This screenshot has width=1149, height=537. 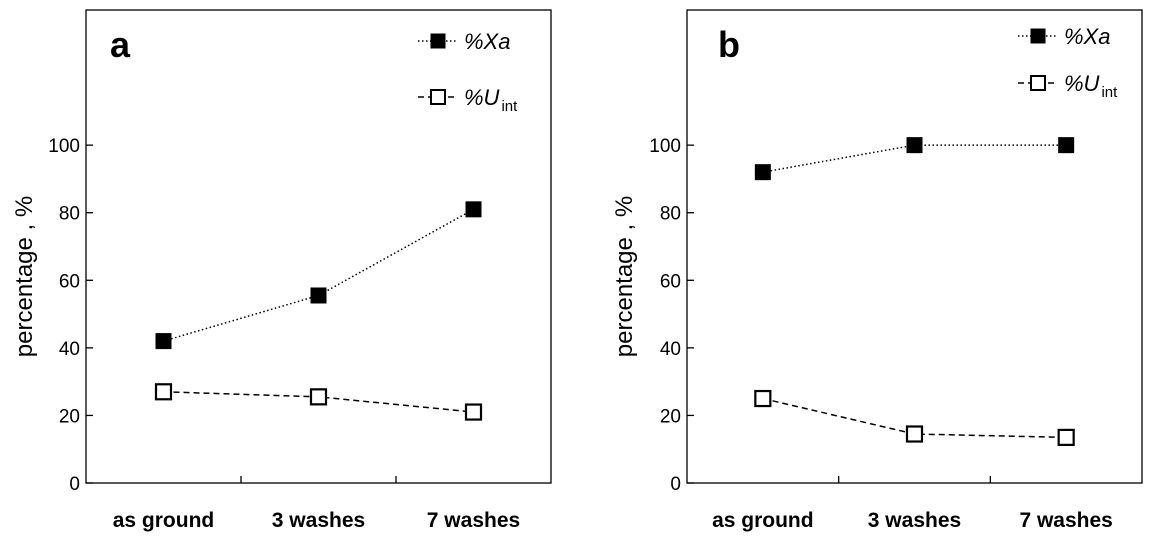 What do you see at coordinates (729, 44) in the screenshot?
I see `panel-letter: b` at bounding box center [729, 44].